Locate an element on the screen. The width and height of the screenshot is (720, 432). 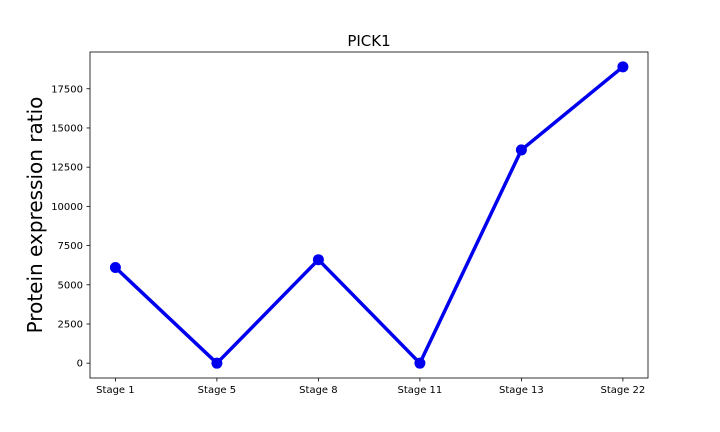
x-tick-label: Stage 11 is located at coordinates (419, 390).